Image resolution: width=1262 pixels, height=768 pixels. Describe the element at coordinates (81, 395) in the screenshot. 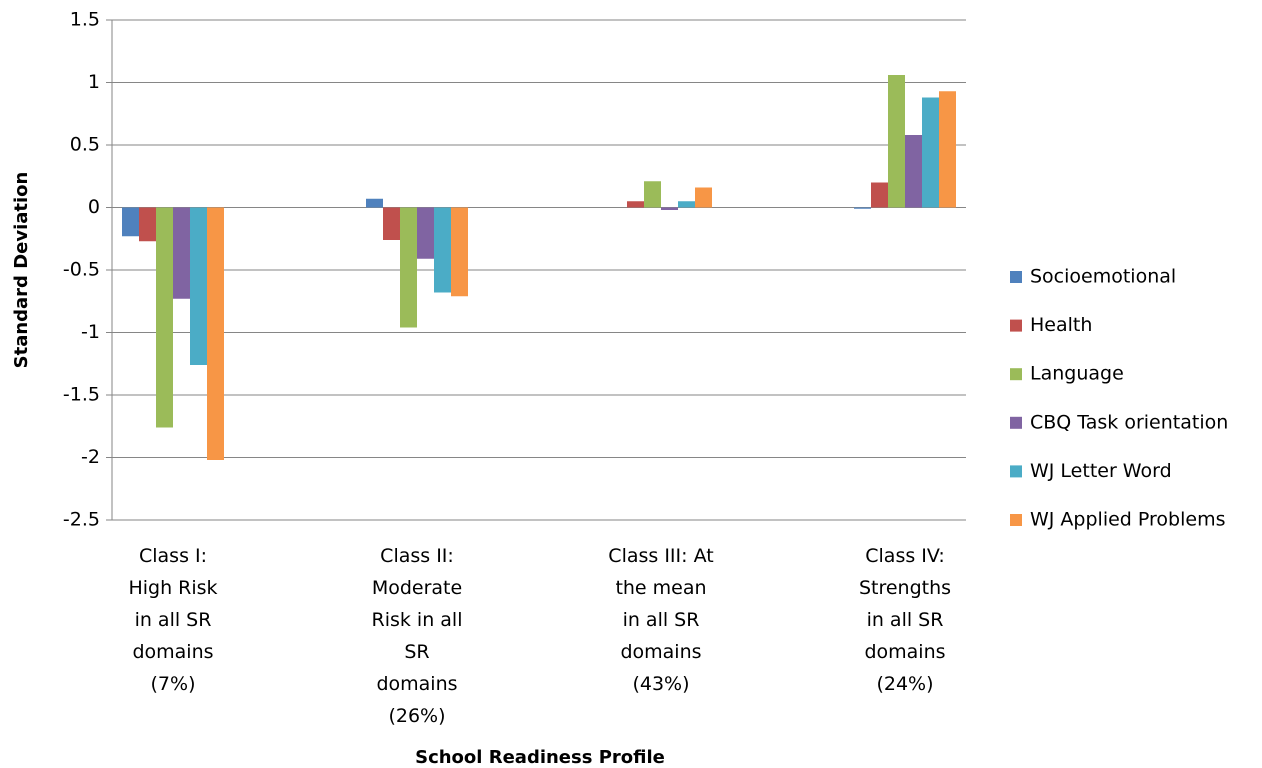

I see `y-tick-label: -1.5` at that location.